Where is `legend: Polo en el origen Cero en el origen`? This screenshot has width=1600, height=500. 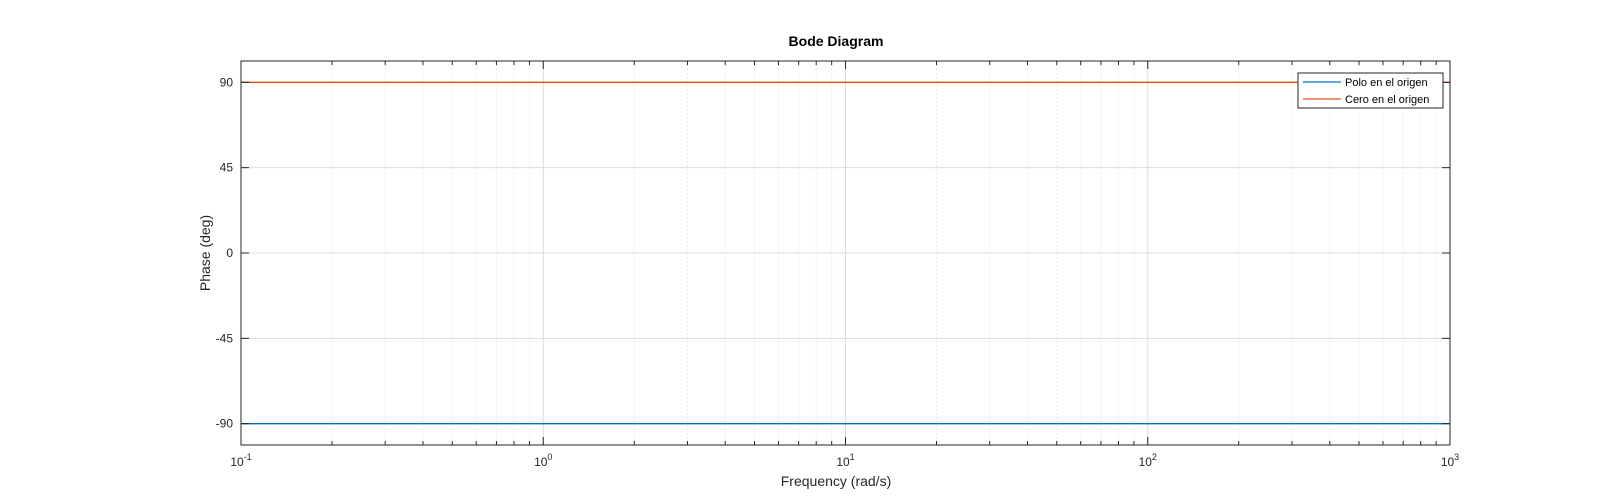 legend: Polo en el origen Cero en el origen is located at coordinates (1370, 90).